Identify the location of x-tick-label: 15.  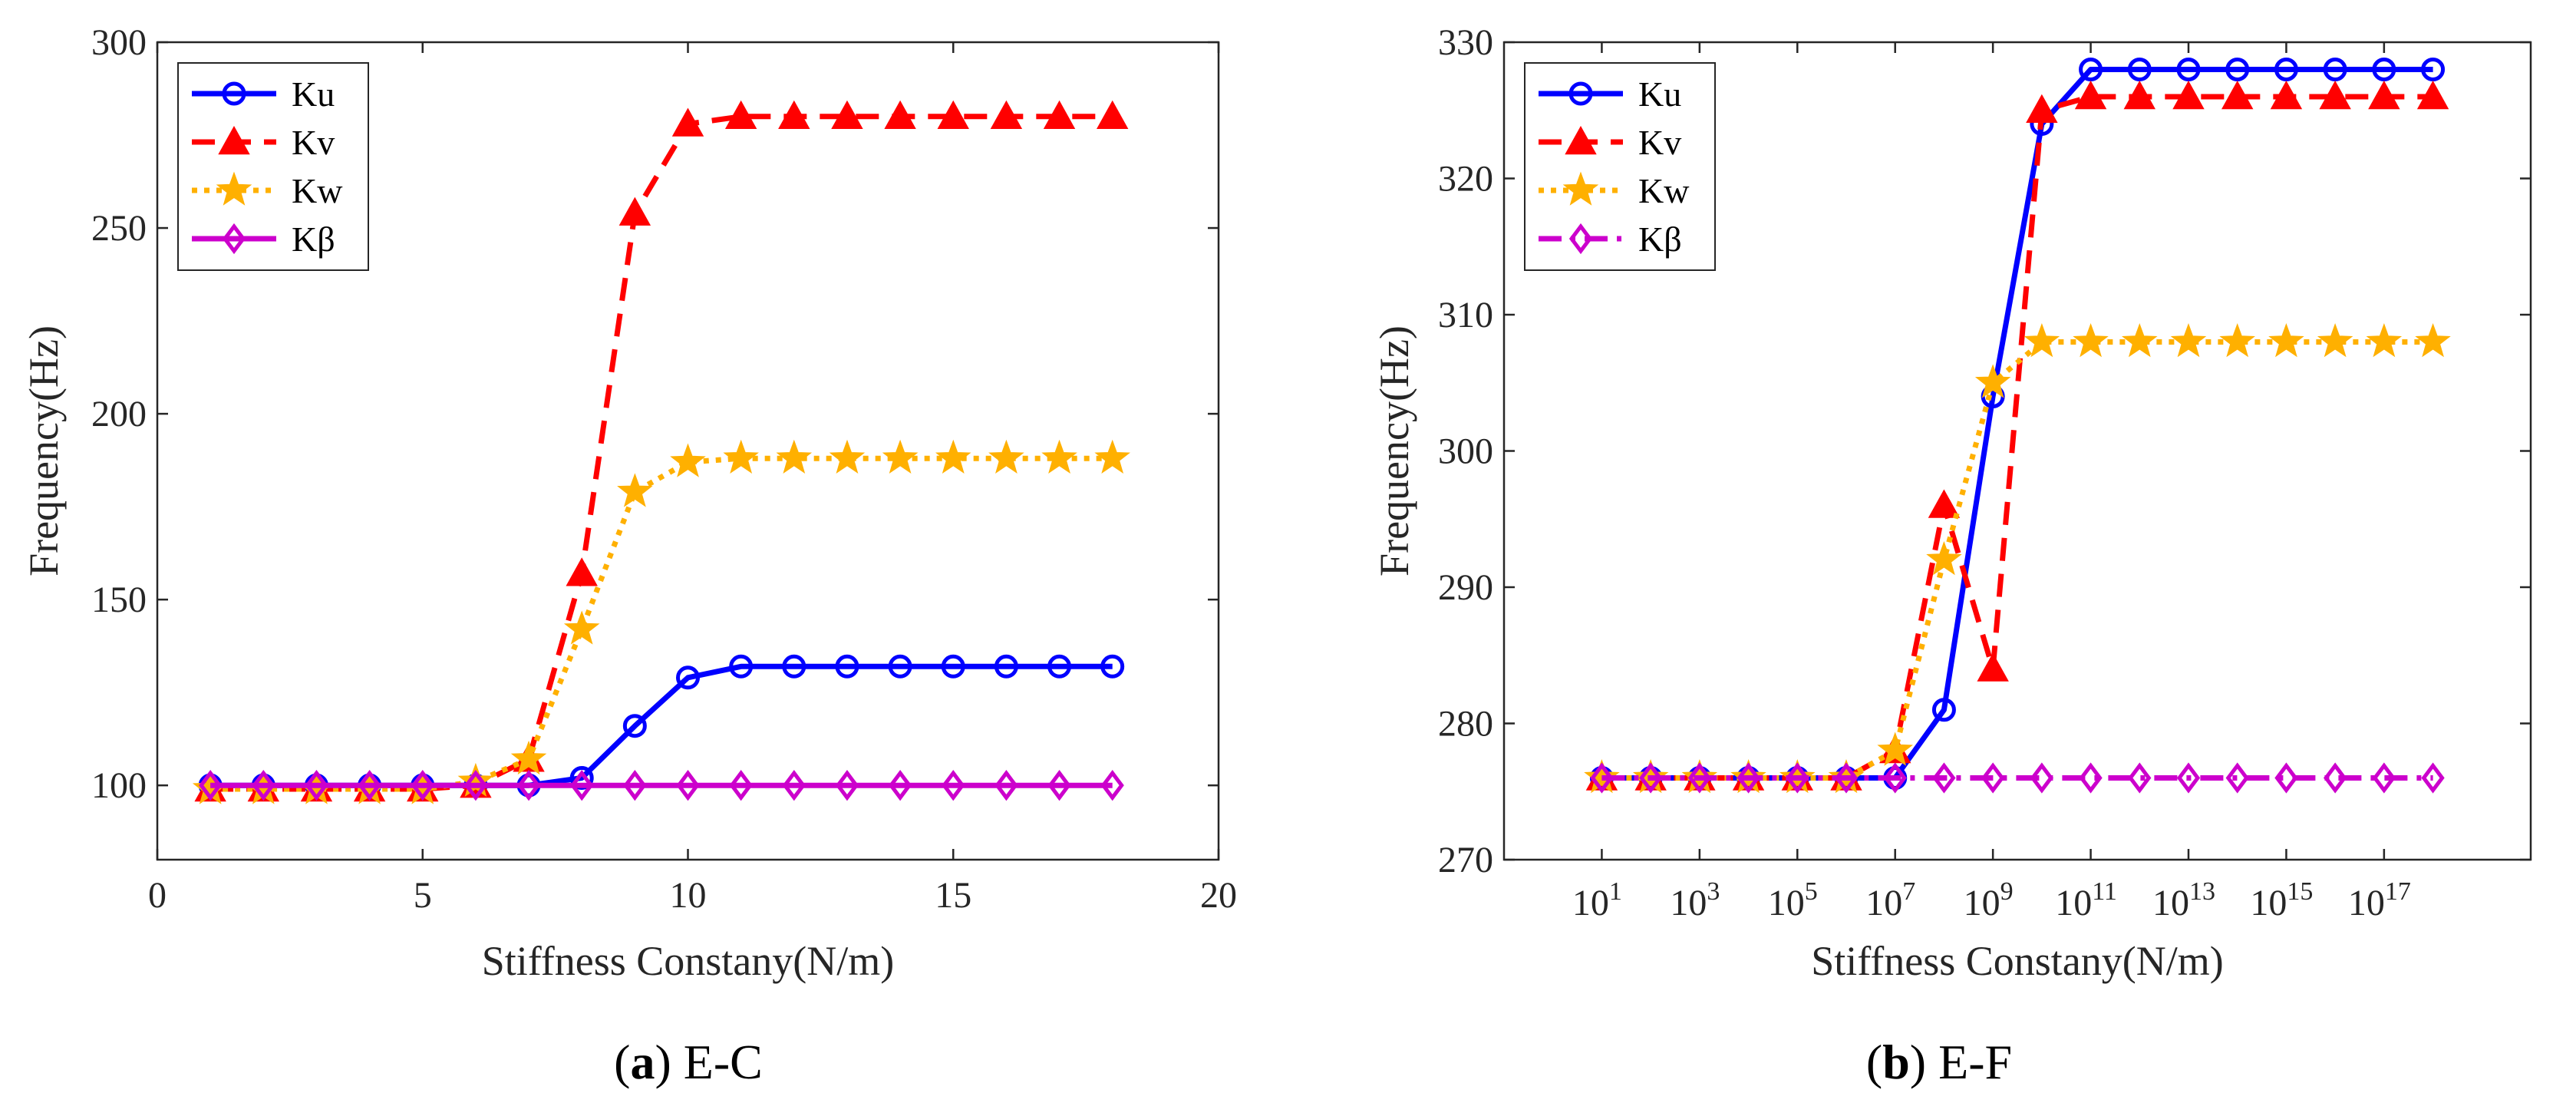
(953, 896).